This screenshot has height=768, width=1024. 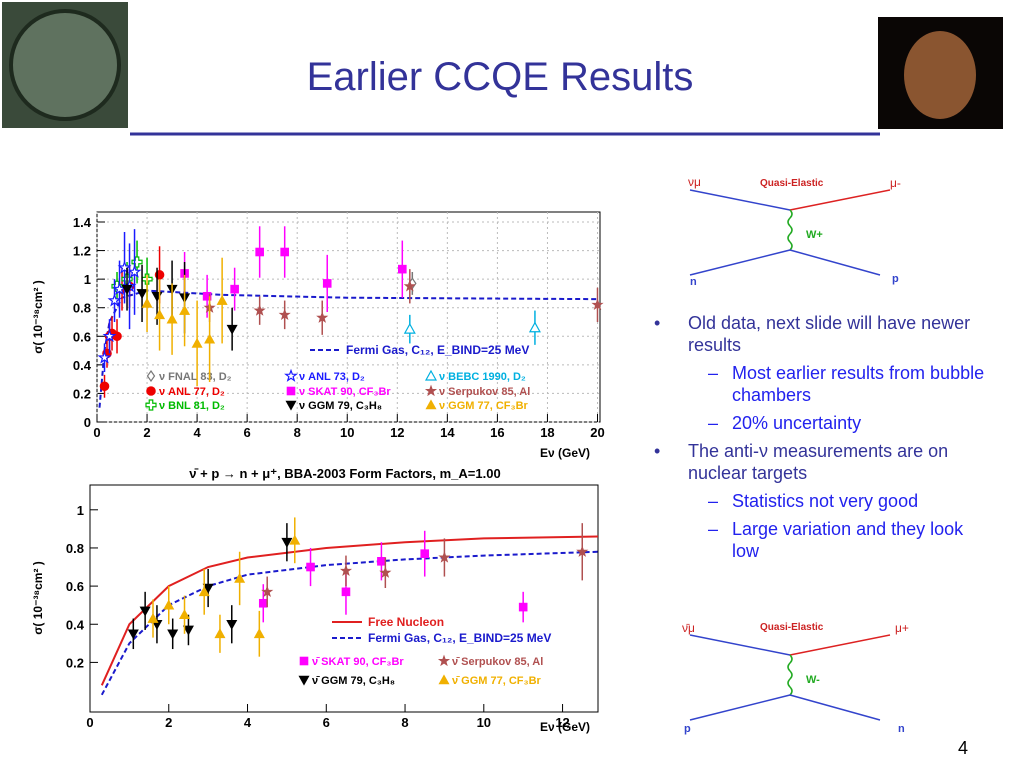 I want to click on particle: p, so click(x=895, y=279).